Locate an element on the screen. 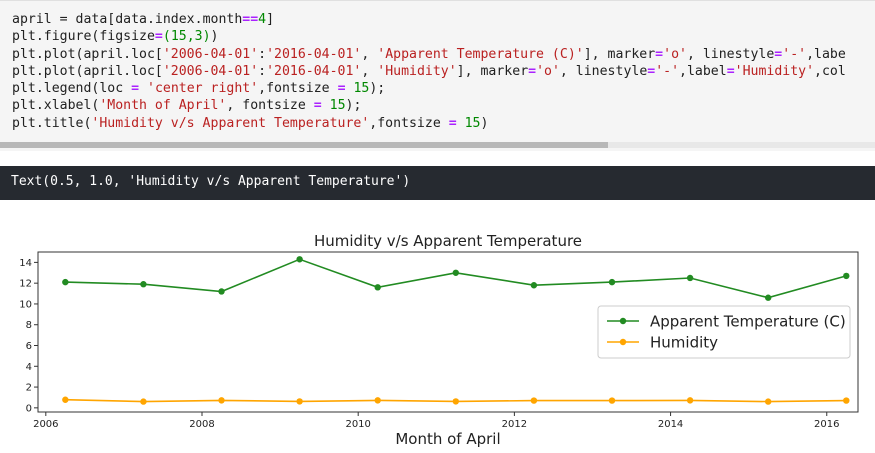 The height and width of the screenshot is (453, 875). code-line: plt.figure(figsize=(15,3)) is located at coordinates (115, 36).